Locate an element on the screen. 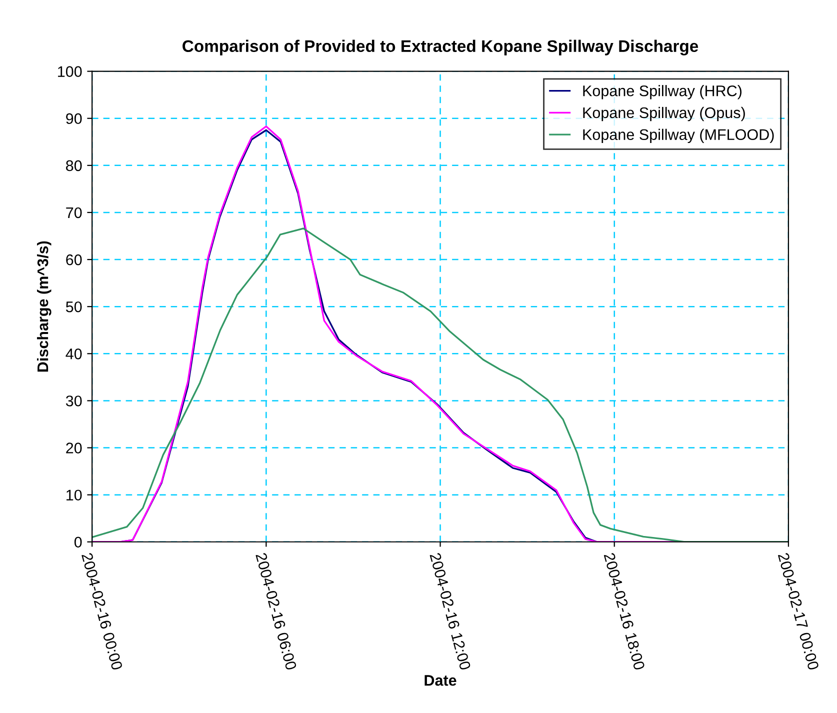 This screenshot has height=713, width=837. y-axis-title: Discharge (m^3/s) is located at coordinates (44, 306).